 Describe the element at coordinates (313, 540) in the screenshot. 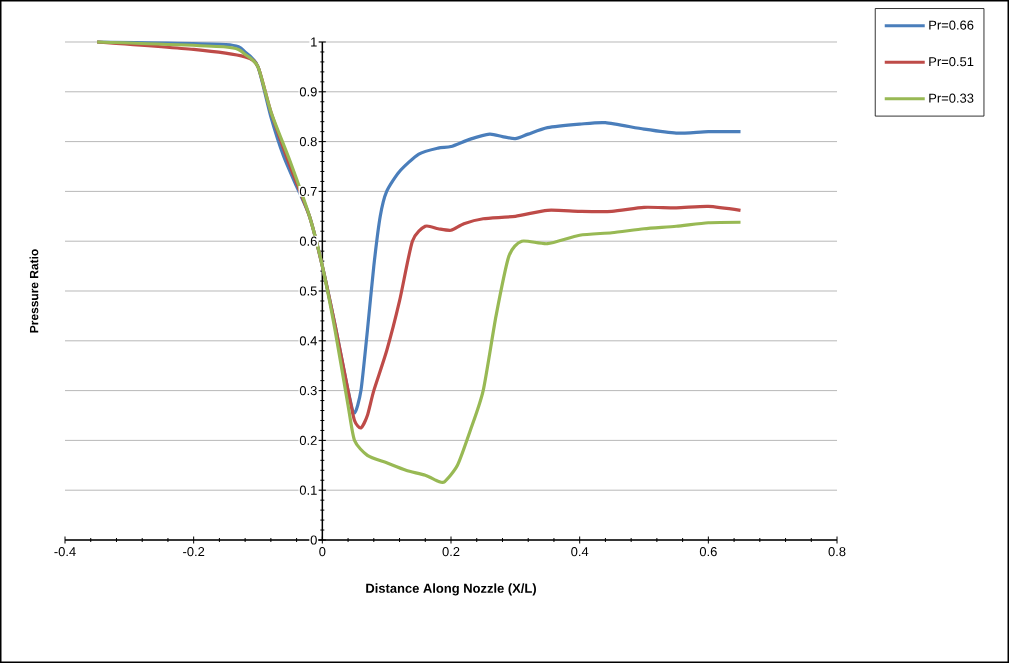

I see `y-tick-label: 0` at that location.